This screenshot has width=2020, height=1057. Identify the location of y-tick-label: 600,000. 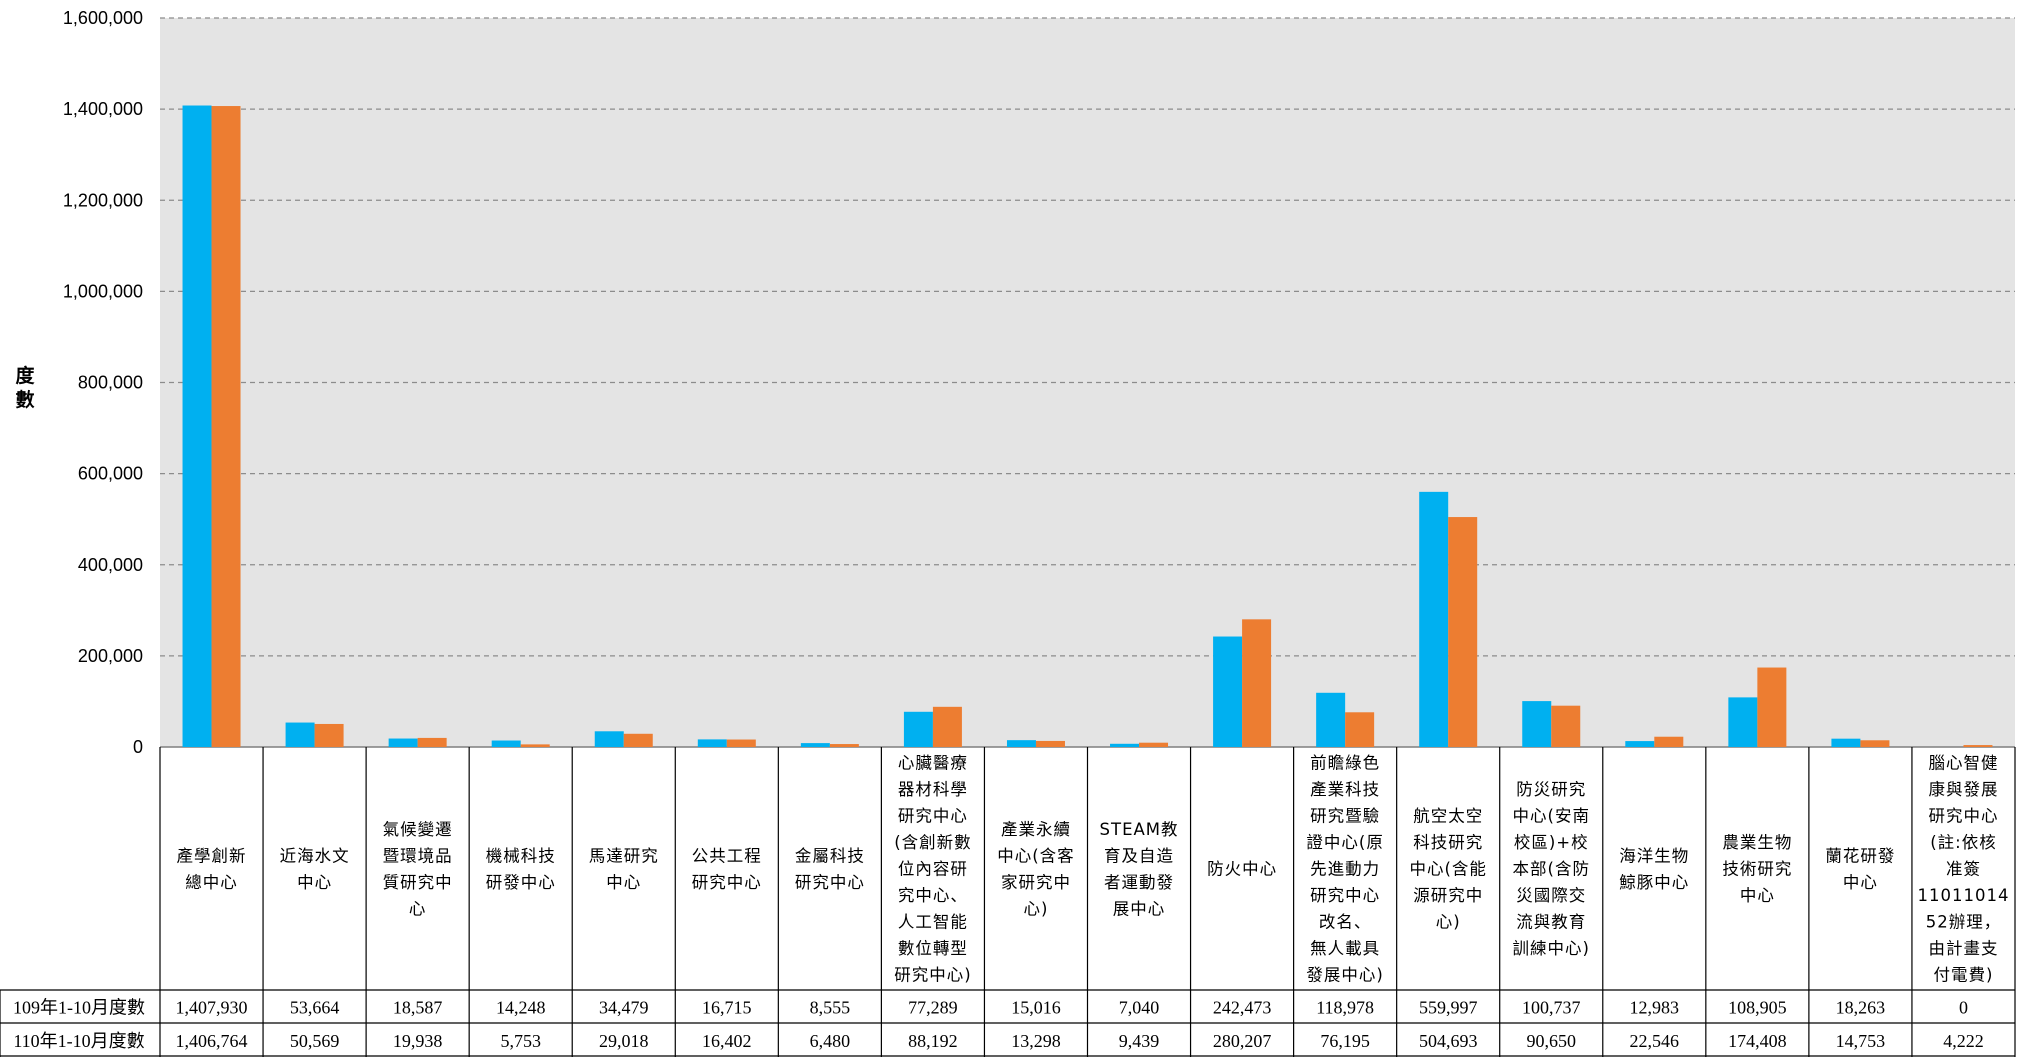
(110, 474).